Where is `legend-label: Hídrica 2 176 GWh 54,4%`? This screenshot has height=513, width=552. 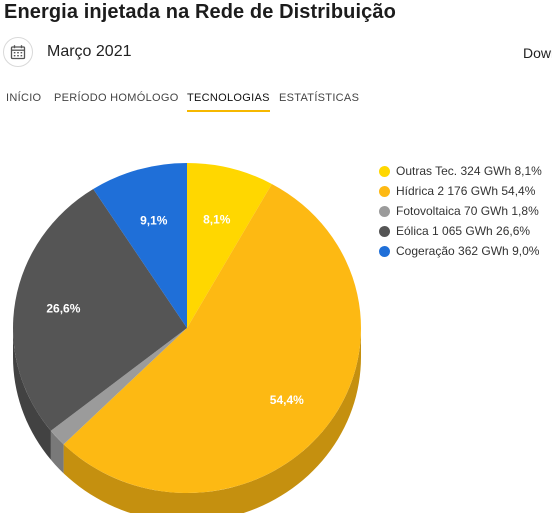 legend-label: Hídrica 2 176 GWh 54,4% is located at coordinates (466, 191).